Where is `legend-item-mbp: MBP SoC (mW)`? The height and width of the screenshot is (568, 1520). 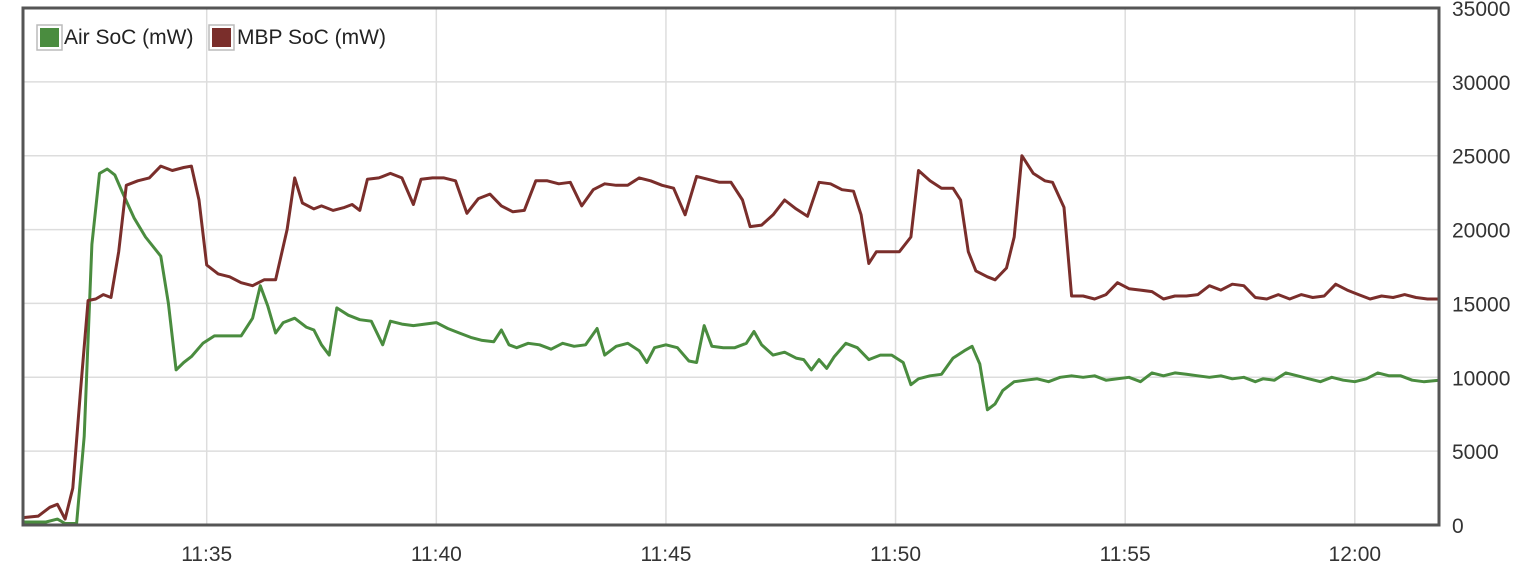 legend-item-mbp: MBP SoC (mW) is located at coordinates (297, 37).